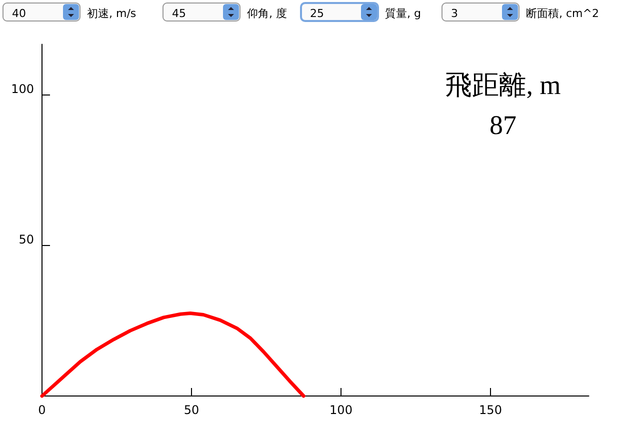 Image resolution: width=625 pixels, height=424 pixels. What do you see at coordinates (179, 13) in the screenshot?
I see `text: 45` at bounding box center [179, 13].